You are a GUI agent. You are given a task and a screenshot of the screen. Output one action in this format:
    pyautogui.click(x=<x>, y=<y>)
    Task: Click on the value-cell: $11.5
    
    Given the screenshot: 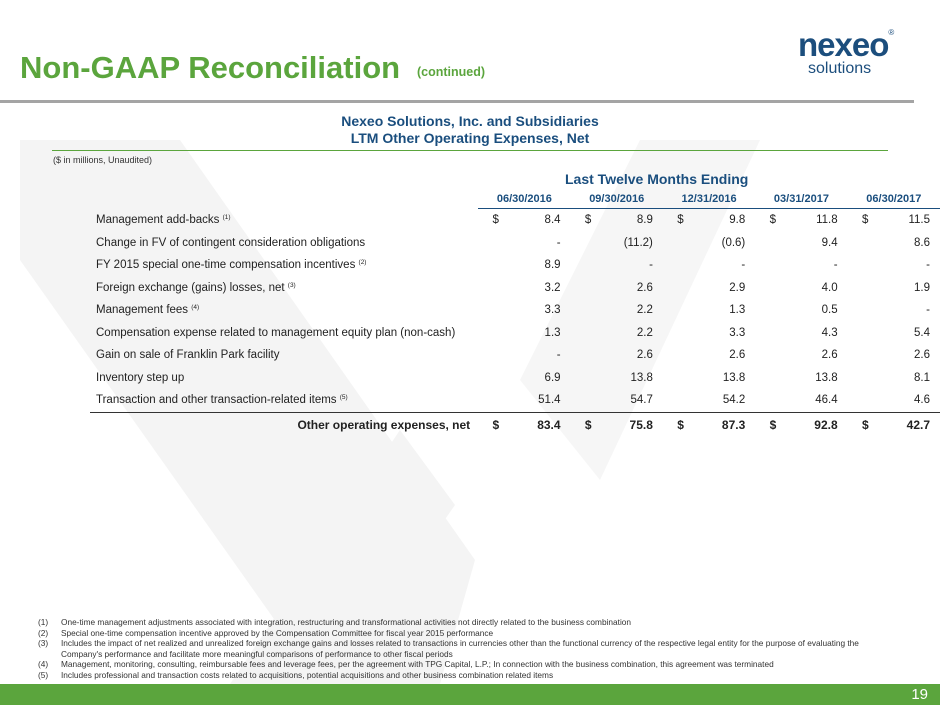 What is the action you would take?
    pyautogui.click(x=894, y=220)
    